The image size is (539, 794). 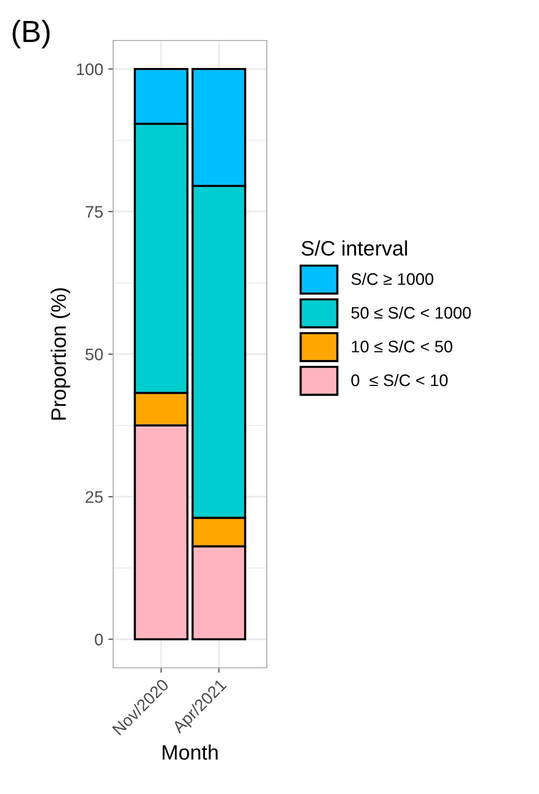 What do you see at coordinates (392, 278) in the screenshot?
I see `legend-label: S/C ≥ 1000` at bounding box center [392, 278].